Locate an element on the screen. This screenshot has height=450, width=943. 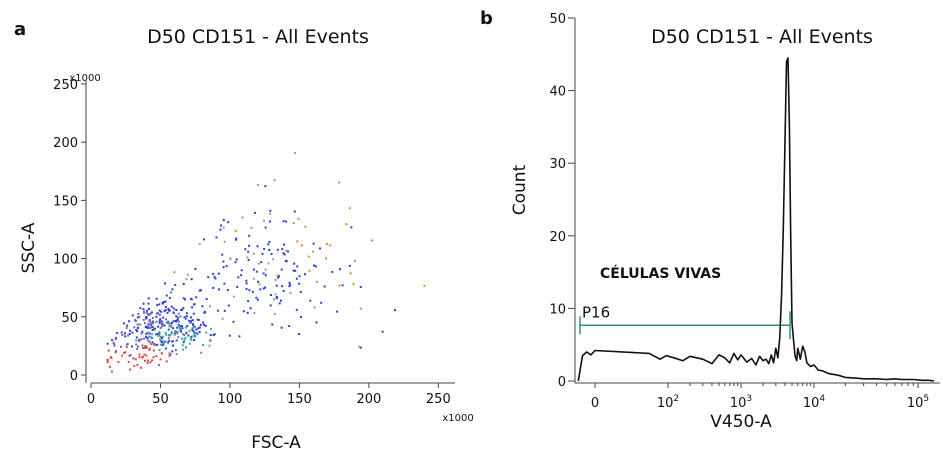
histogram-y-label: Count is located at coordinates (520, 189).